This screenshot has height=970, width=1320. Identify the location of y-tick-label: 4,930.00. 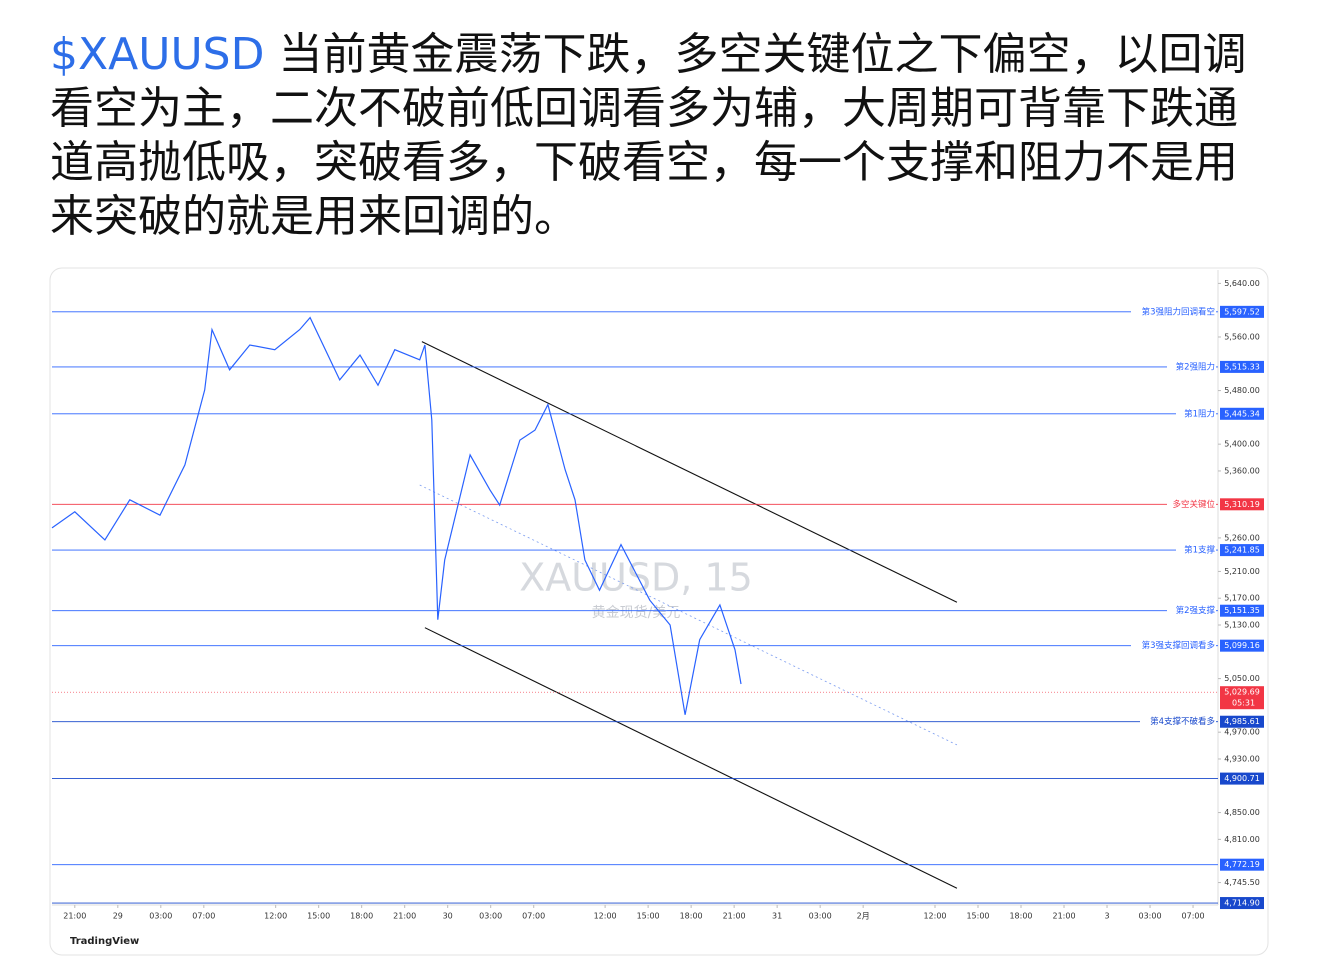
(1242, 758).